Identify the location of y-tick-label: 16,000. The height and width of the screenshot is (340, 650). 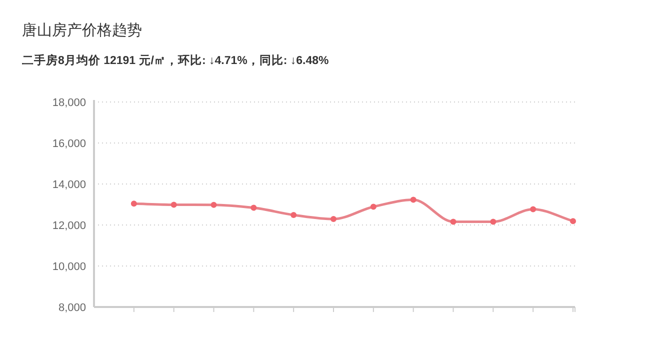
(69, 144).